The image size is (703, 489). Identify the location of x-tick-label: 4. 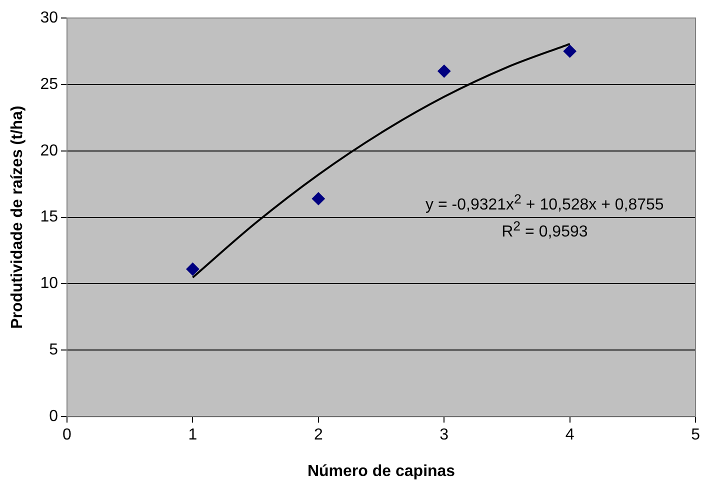
(569, 435).